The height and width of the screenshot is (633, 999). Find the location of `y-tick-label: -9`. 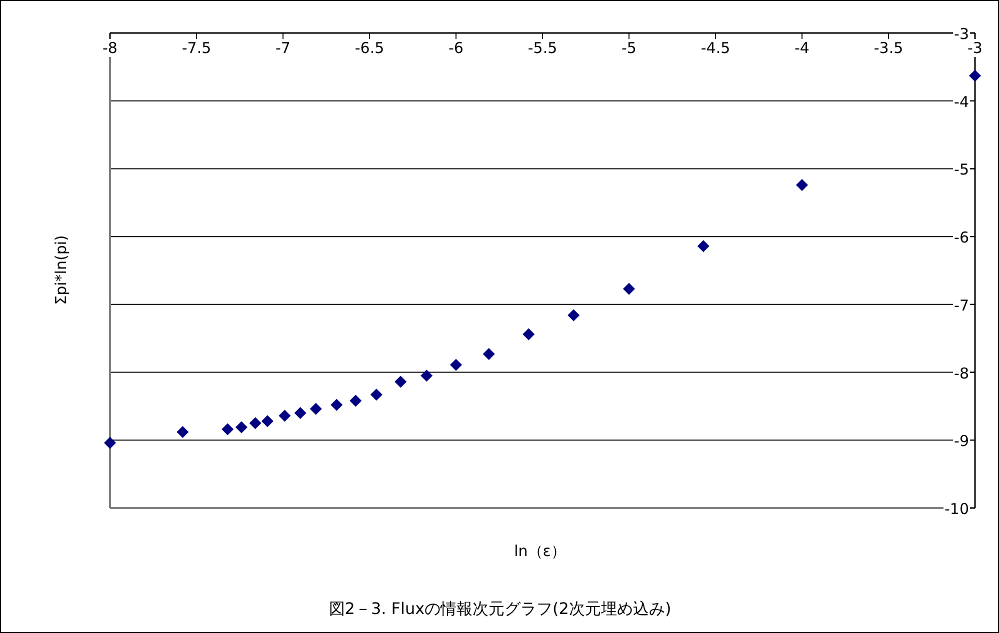

y-tick-label: -9 is located at coordinates (961, 441).